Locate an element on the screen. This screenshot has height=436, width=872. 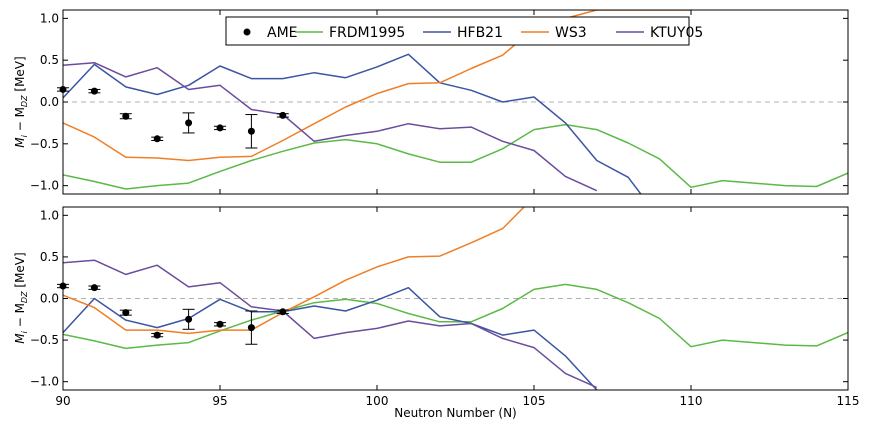
legend-entry-ame: AME is located at coordinates (270, 33).